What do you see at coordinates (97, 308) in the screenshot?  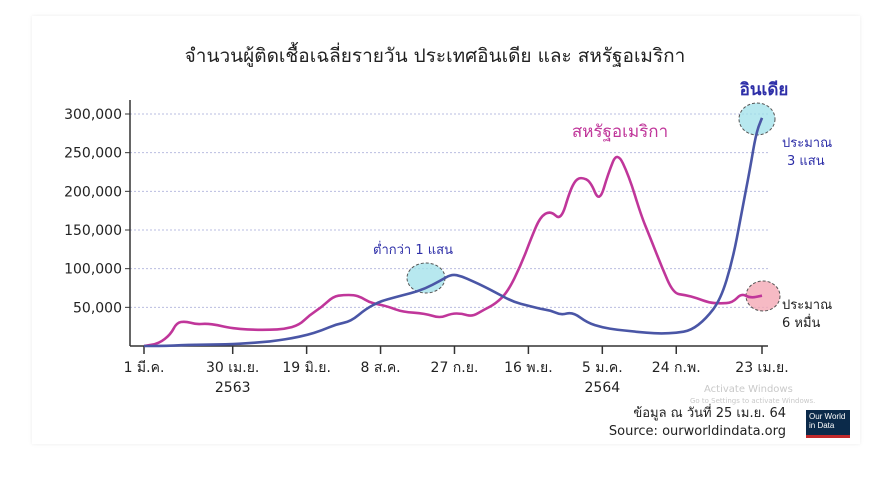 I see `y-tick-label: 50,000` at bounding box center [97, 308].